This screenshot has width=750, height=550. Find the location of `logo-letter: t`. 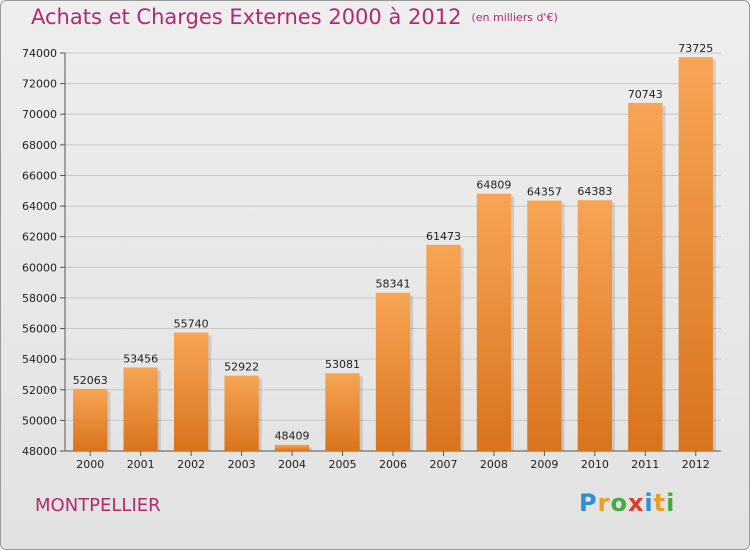

logo-letter: t is located at coordinates (660, 503).